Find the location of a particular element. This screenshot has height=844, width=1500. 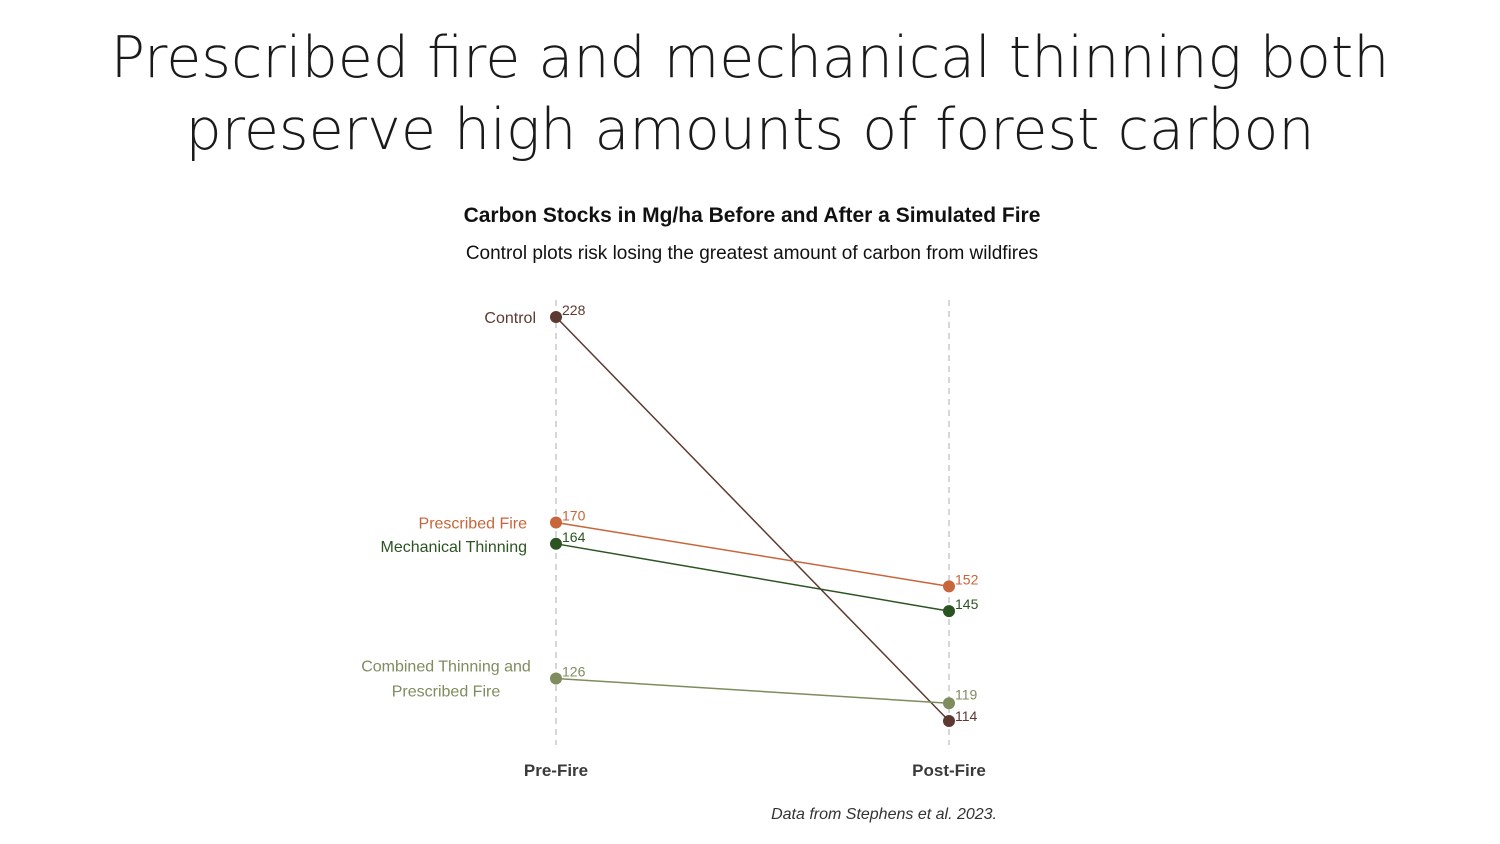

series-label-combined-thinning-and-prescribed-fire: Combined Thinning and Prescribed Fire is located at coordinates (446, 679).